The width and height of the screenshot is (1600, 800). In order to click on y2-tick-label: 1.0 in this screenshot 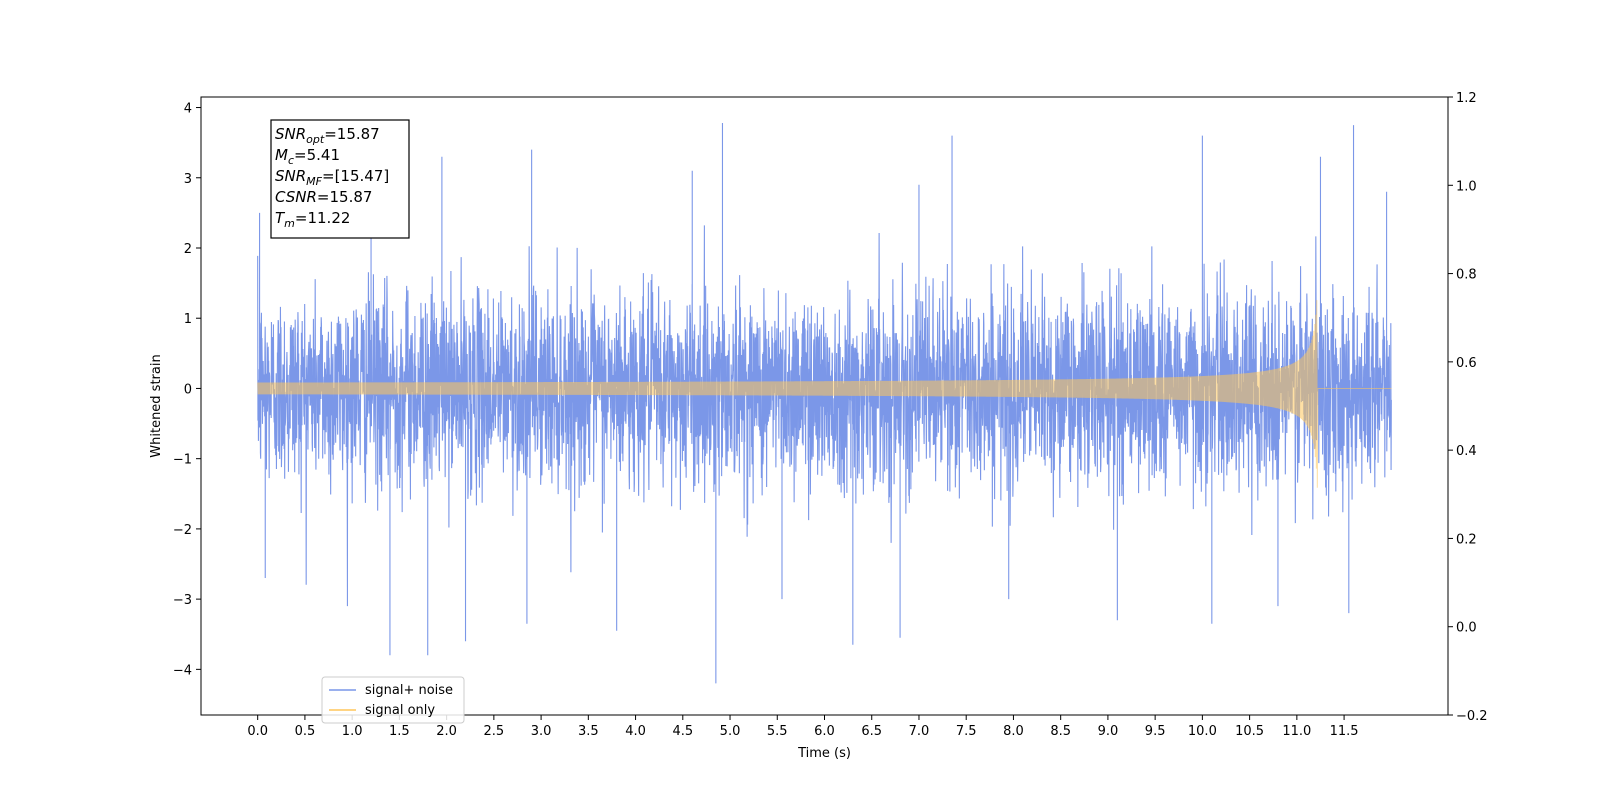, I will do `click(1466, 186)`.